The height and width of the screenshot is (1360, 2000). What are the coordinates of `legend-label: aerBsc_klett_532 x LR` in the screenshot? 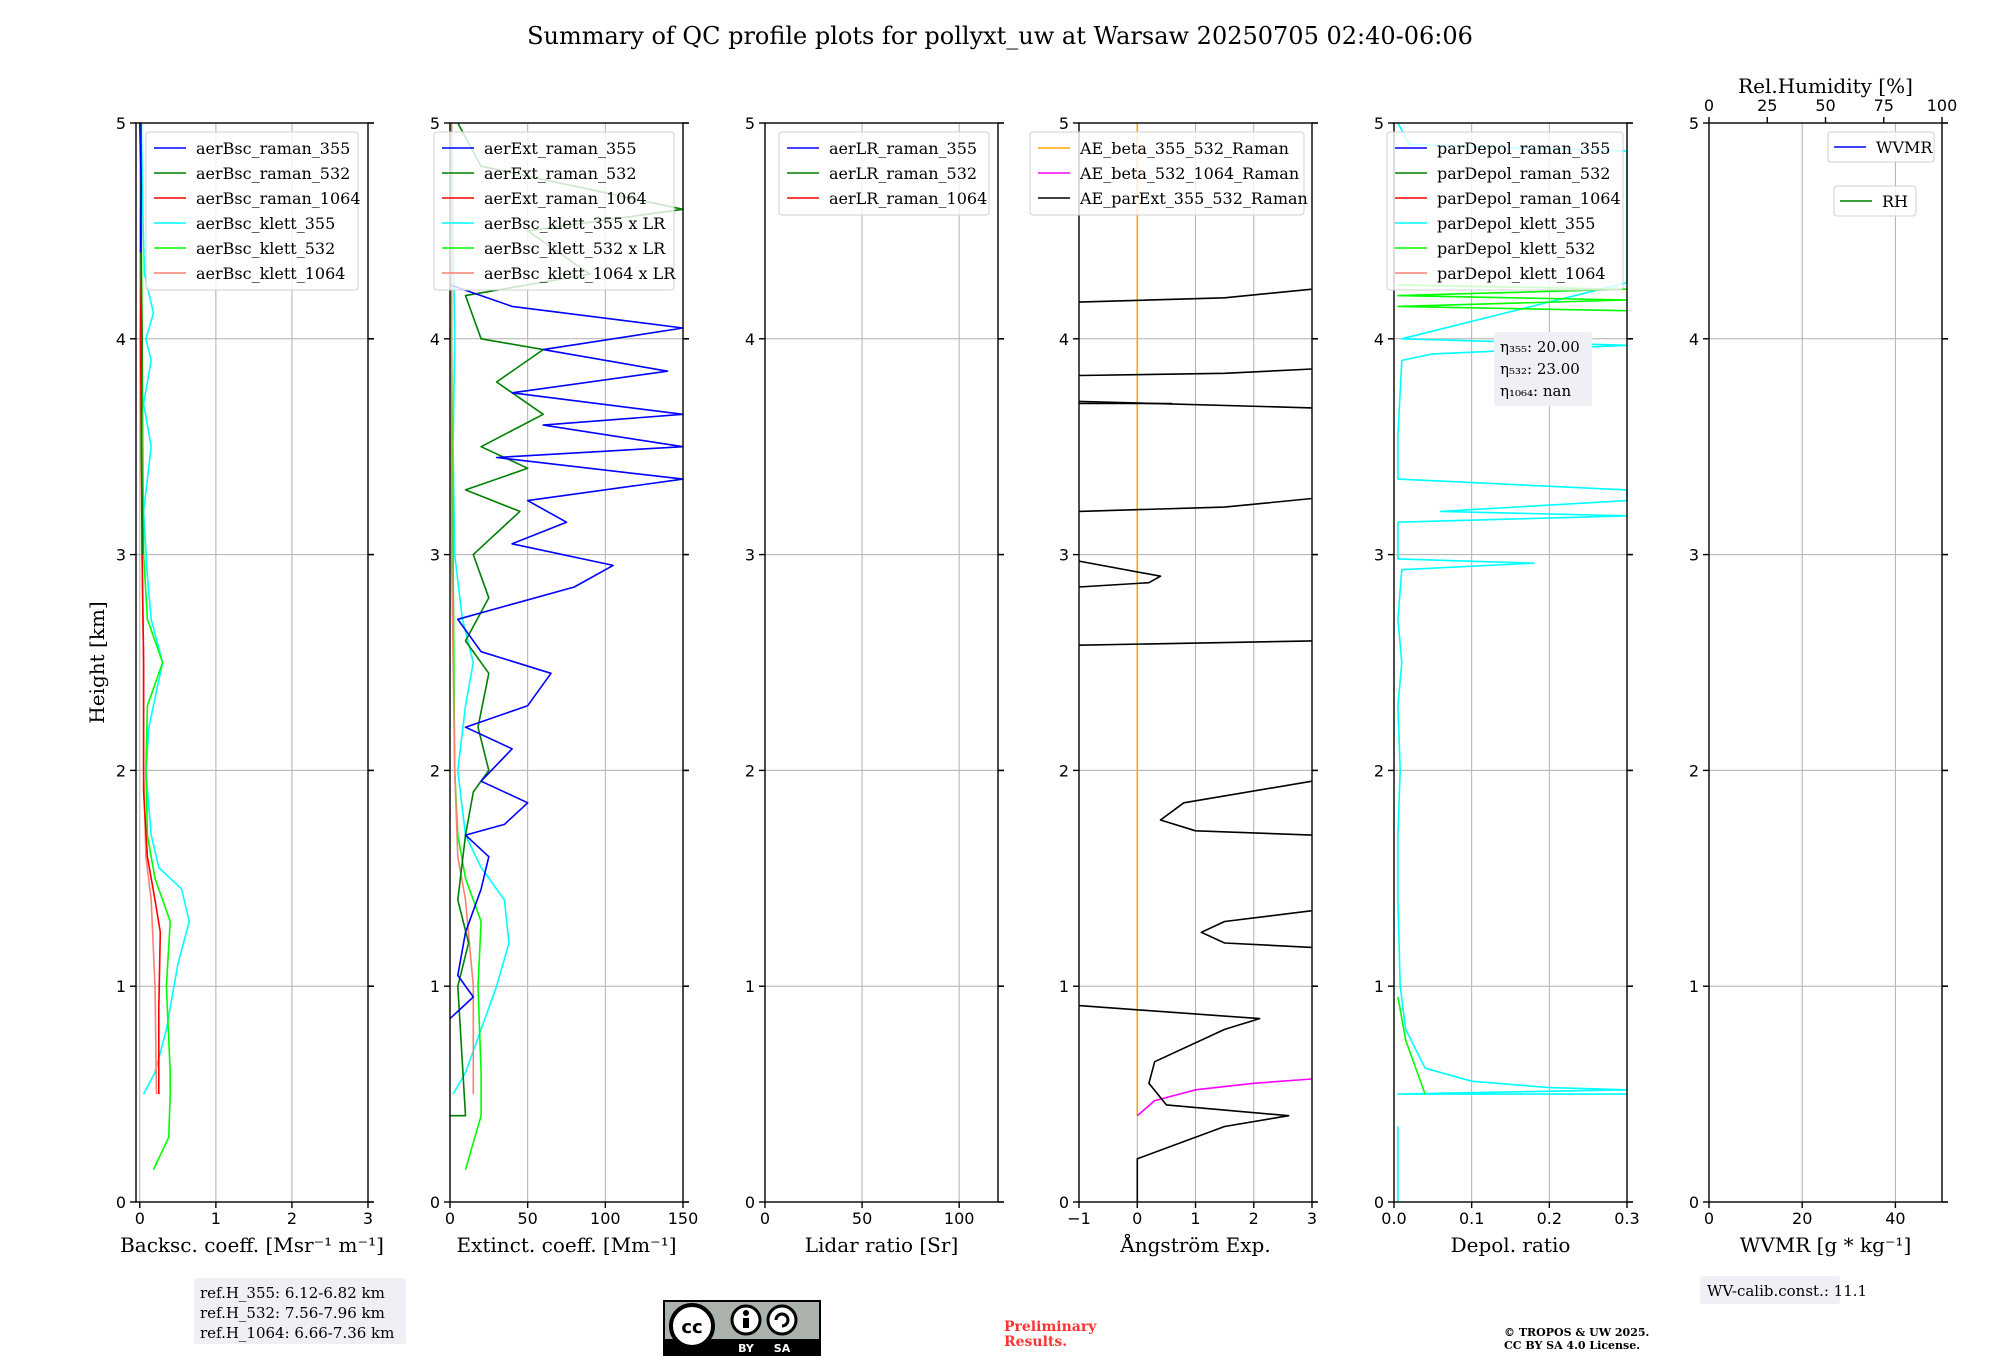 It's located at (575, 248).